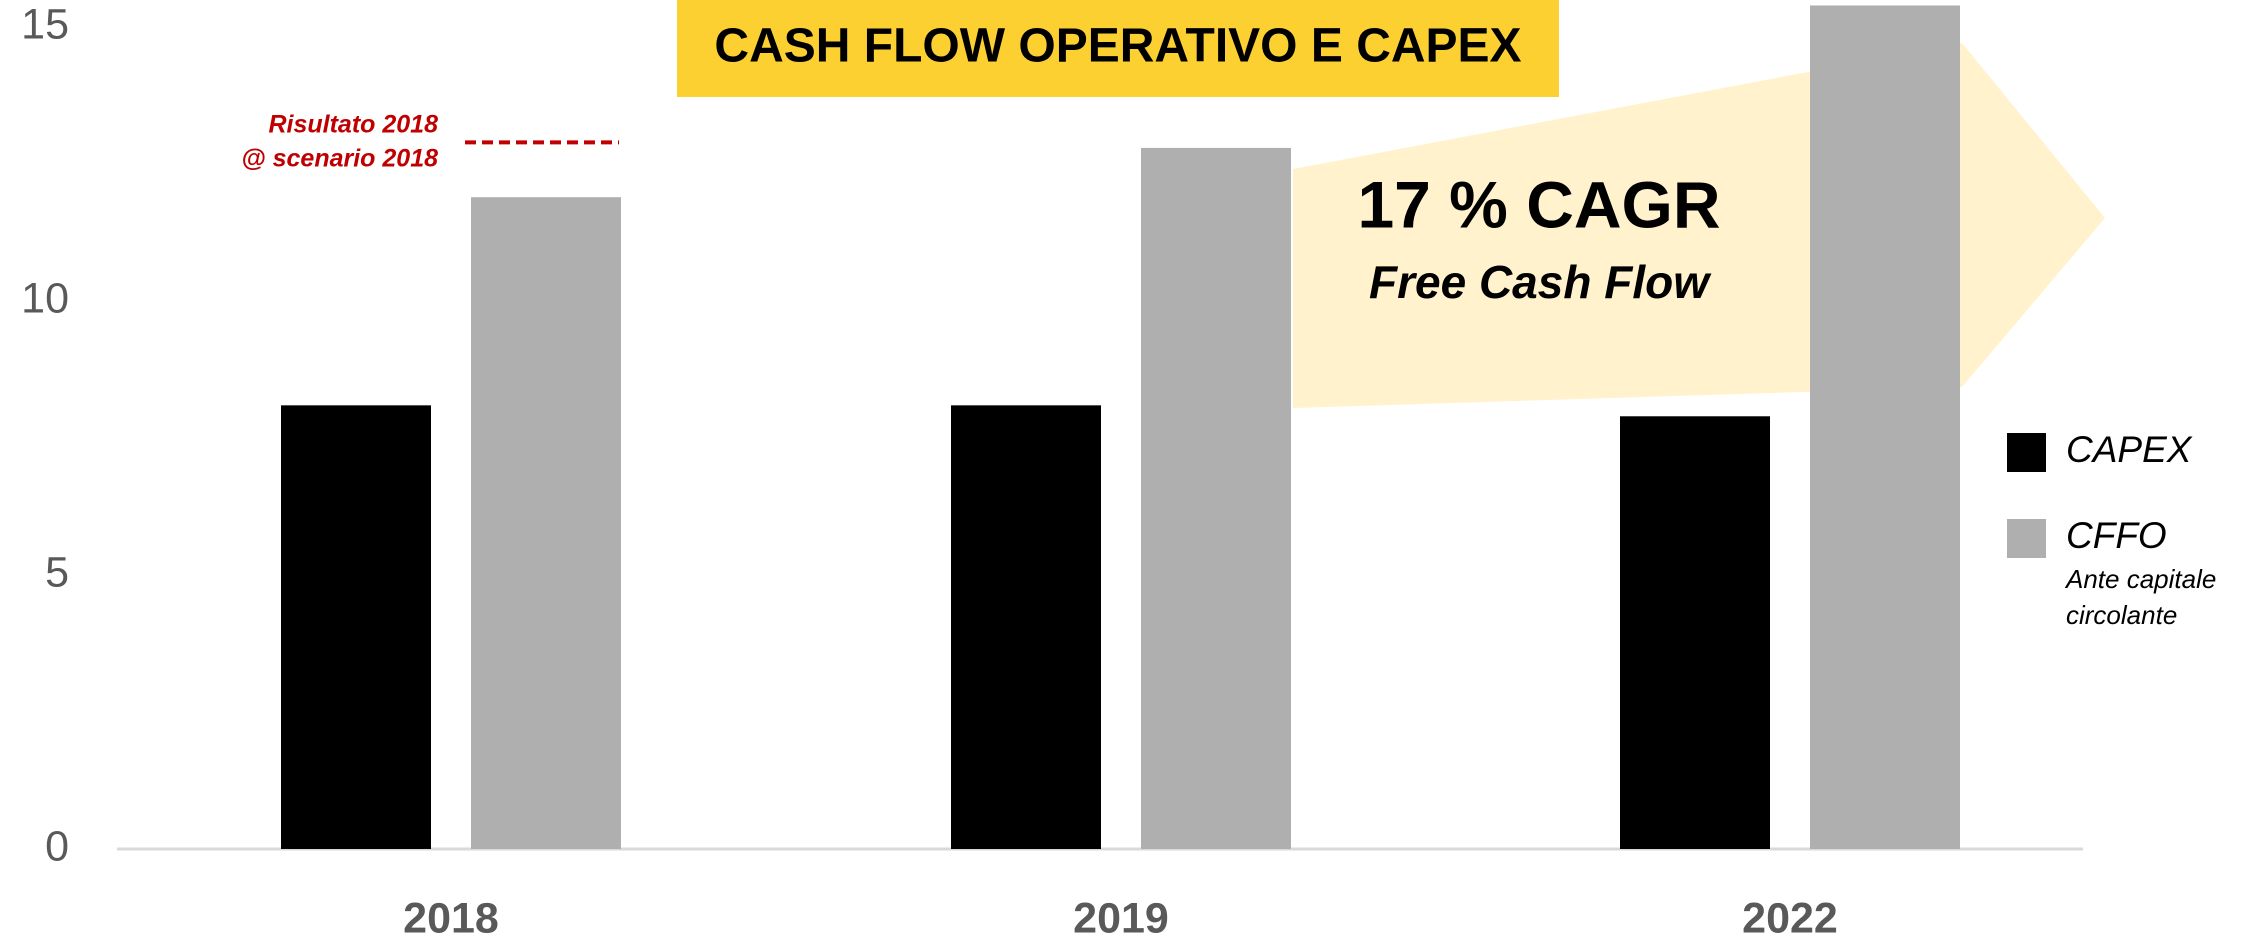  I want to click on chart-title: CASH FLOW OPERATIVO E CAPEX, so click(1117, 46).